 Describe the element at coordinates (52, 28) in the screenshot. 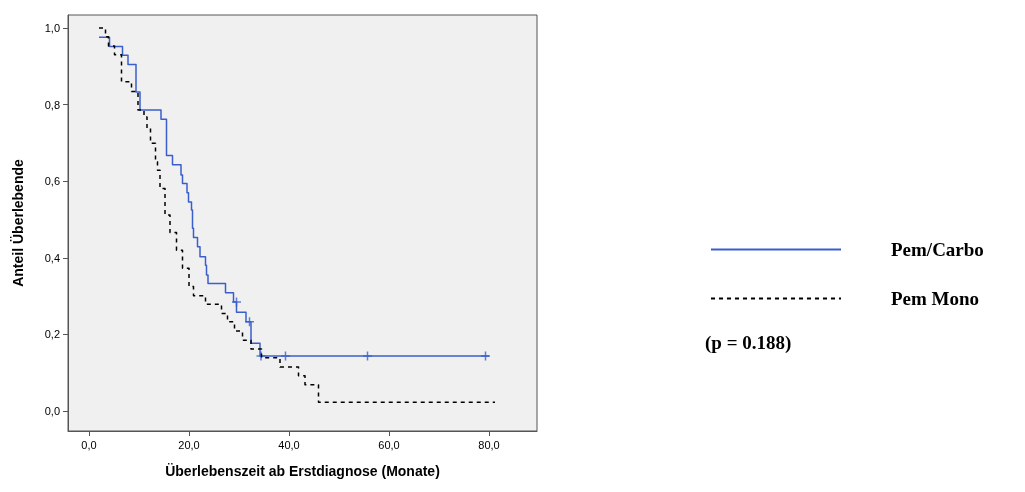

I see `y-tick-label: 1,0` at that location.